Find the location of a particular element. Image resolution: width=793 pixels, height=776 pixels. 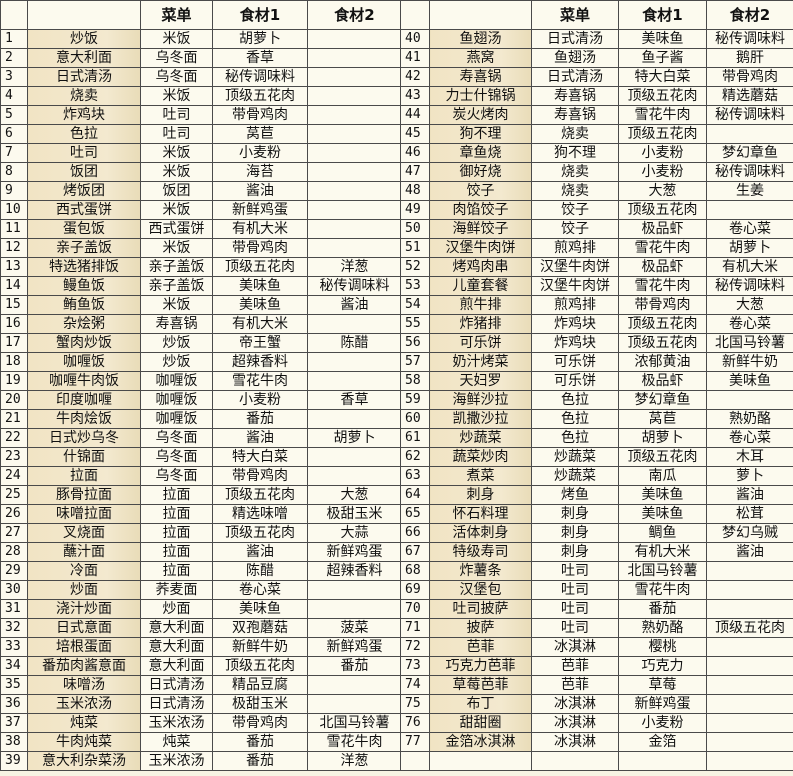

ingredient-1-cell: 秘传调味料 is located at coordinates (260, 77).